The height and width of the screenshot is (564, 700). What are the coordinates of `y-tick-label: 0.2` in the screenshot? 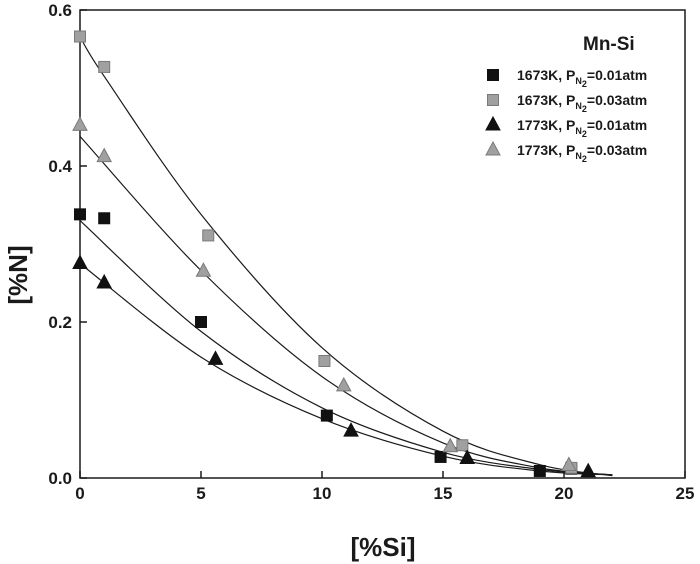 It's located at (60, 322).